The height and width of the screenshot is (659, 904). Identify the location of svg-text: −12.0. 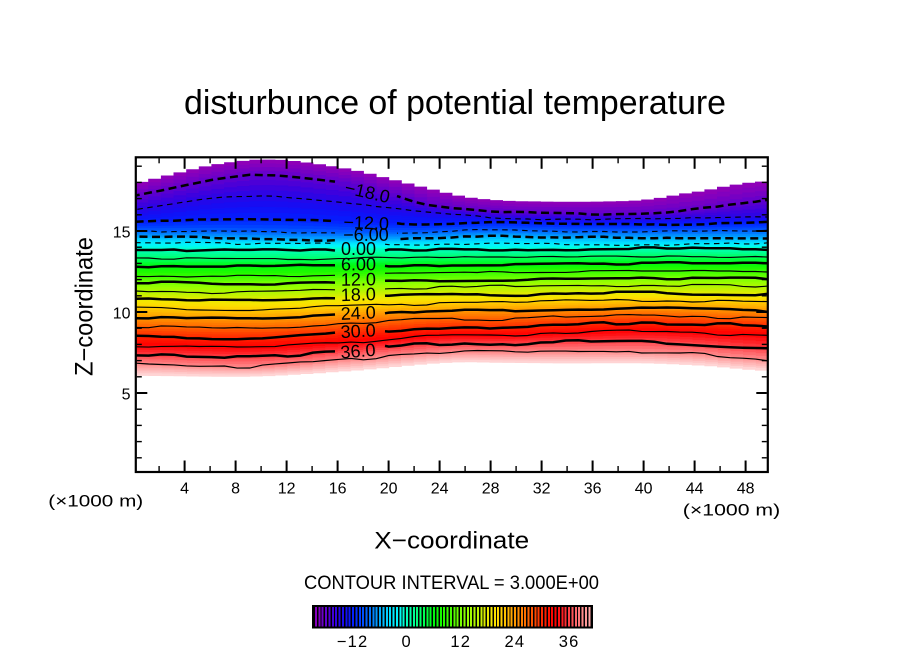
(366, 223).